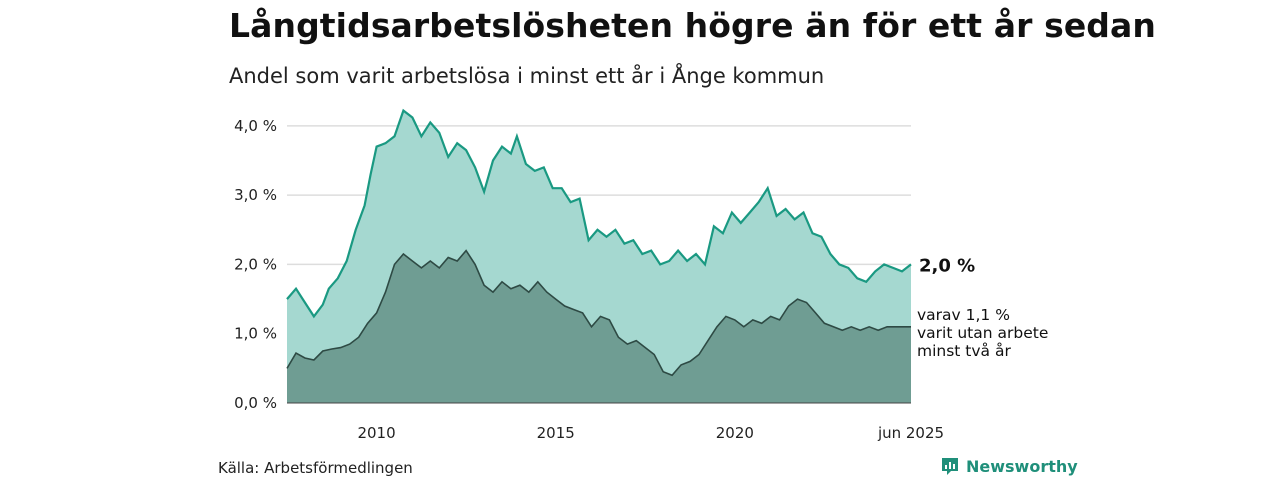 This screenshot has height=480, width=1280. What do you see at coordinates (950, 466) in the screenshot?
I see `newsworthy-logo-icon` at bounding box center [950, 466].